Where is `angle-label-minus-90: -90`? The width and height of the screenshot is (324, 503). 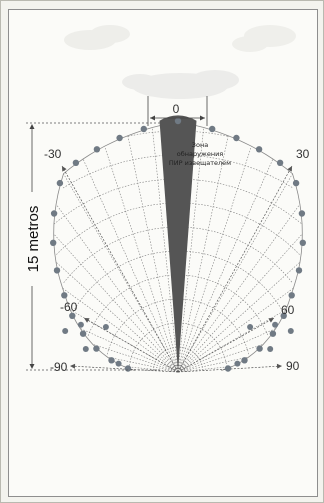 angle-label-minus-90: -90 is located at coordinates (59, 367).